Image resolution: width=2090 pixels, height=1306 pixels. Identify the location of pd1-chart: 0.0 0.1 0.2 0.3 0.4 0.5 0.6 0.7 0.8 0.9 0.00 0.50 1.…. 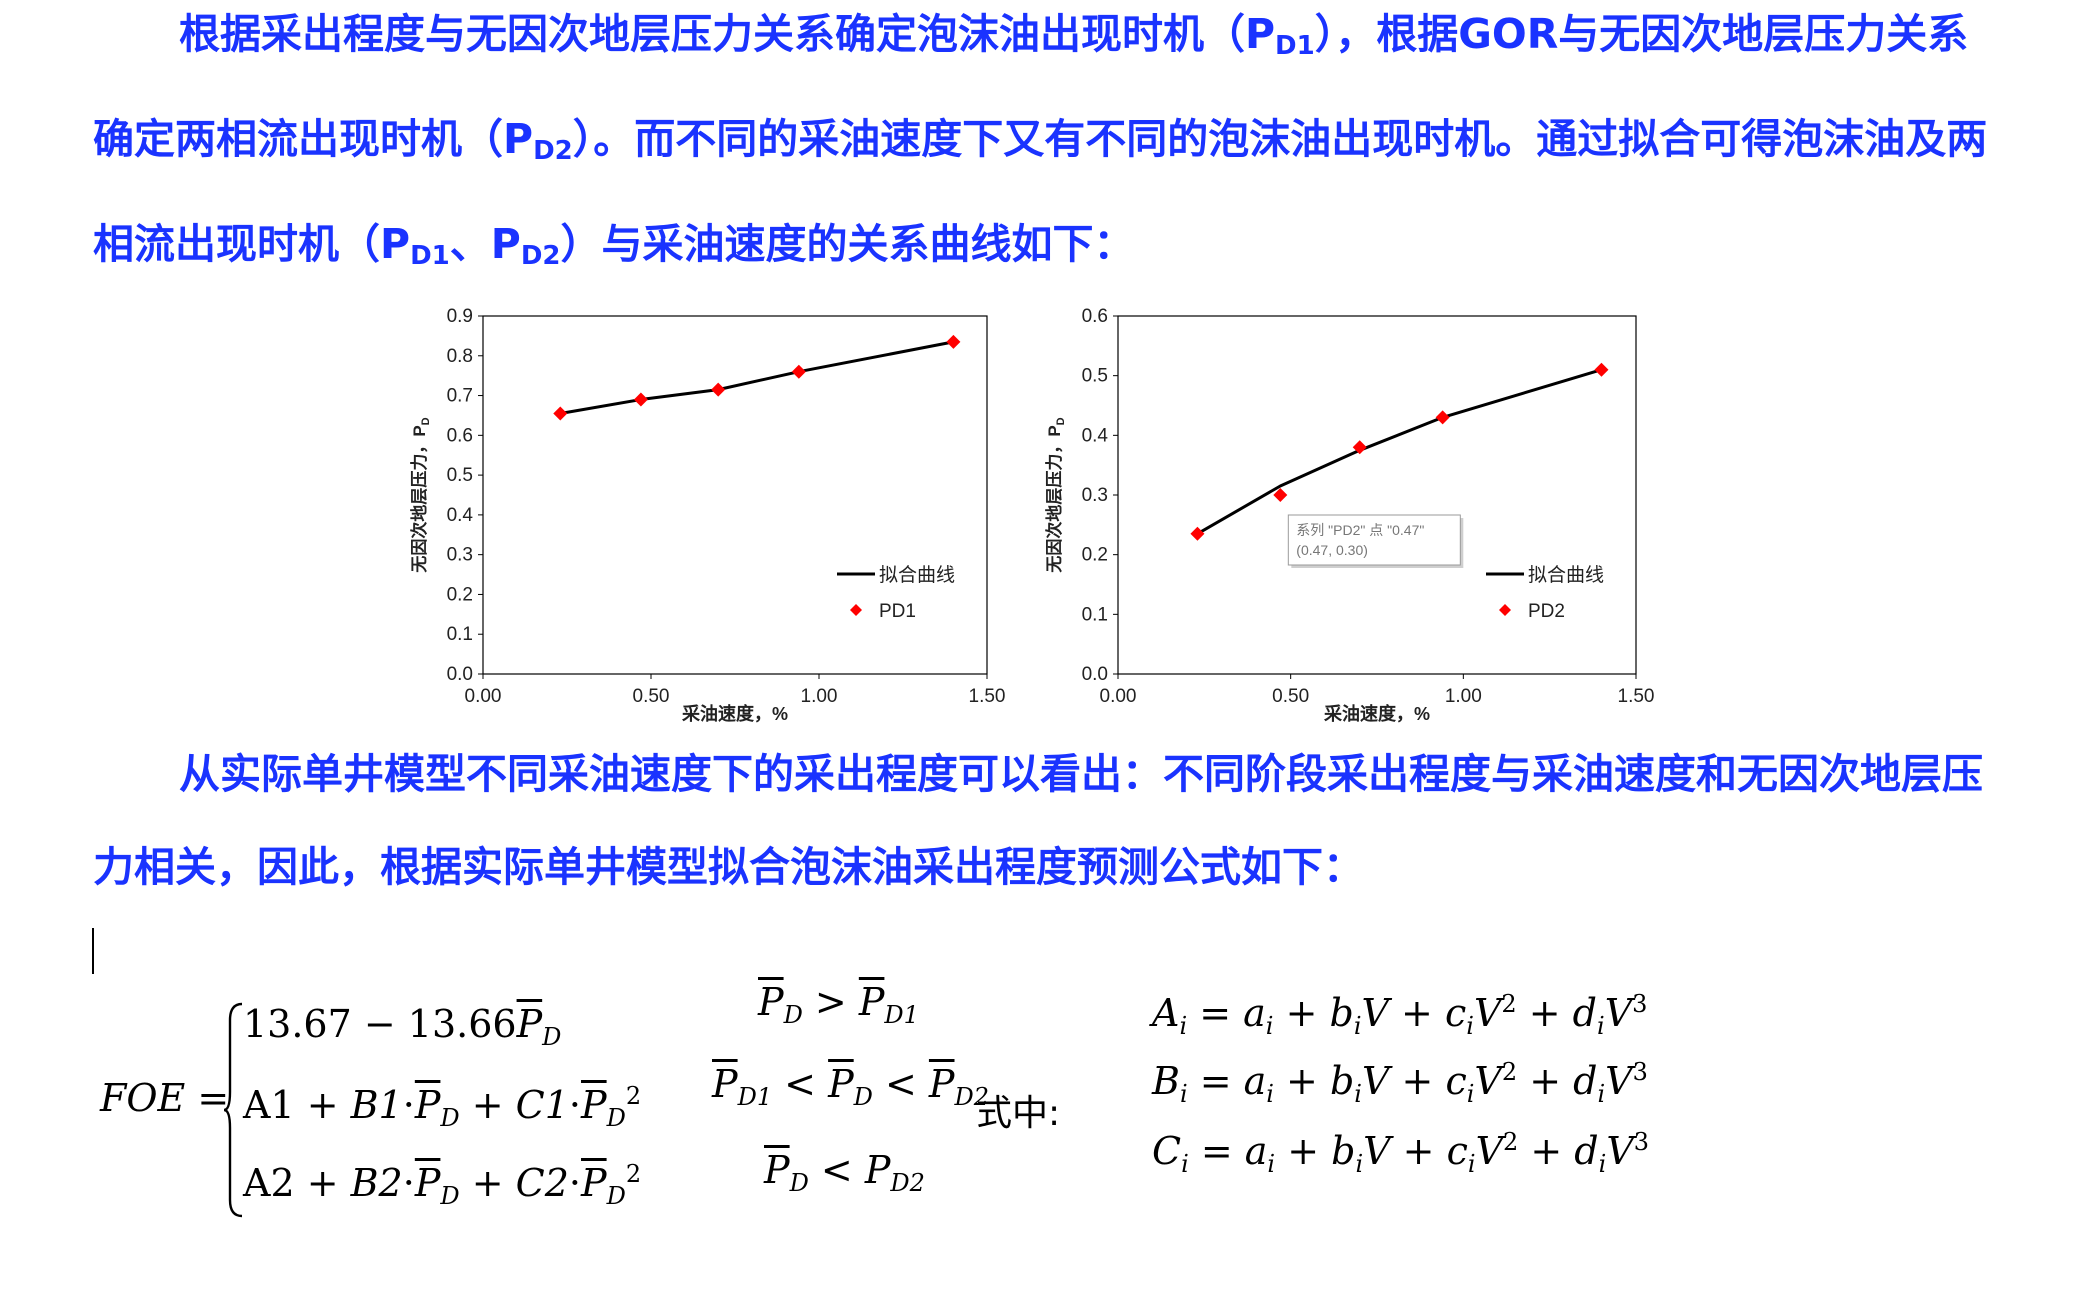
(707, 515).